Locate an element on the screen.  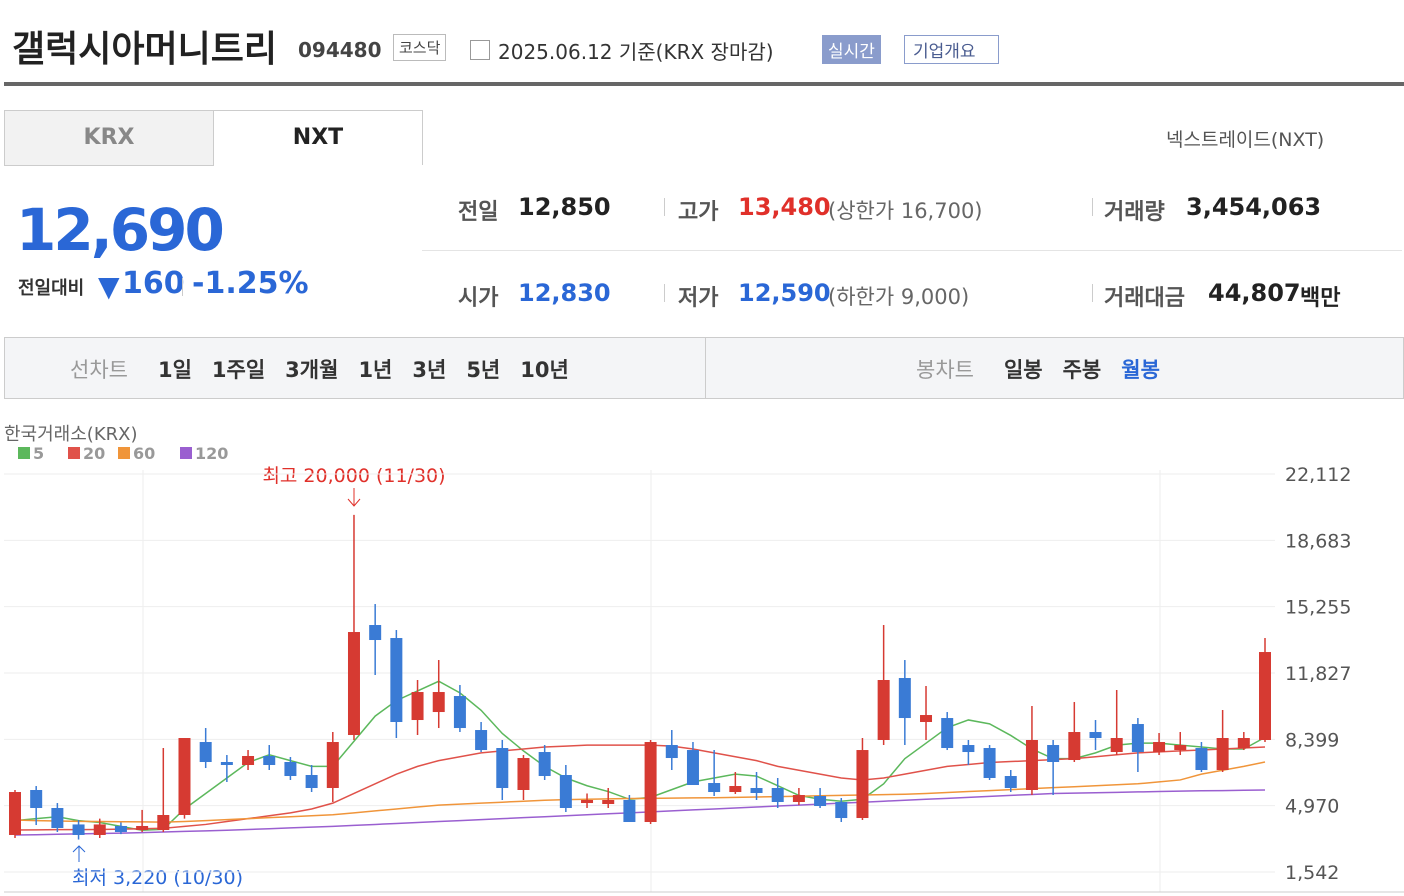
candle-option: 주봉 is located at coordinates (1082, 370).